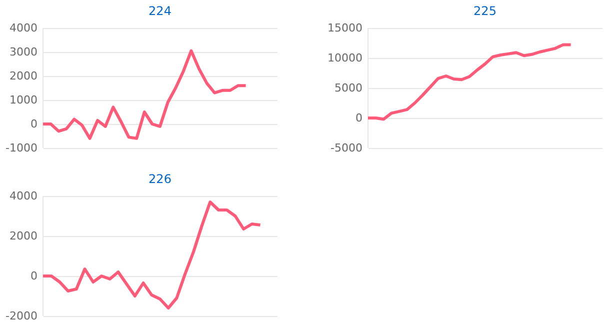 This screenshot has width=607, height=335. Describe the element at coordinates (345, 28) in the screenshot. I see `y-tick-label: 15000` at that location.